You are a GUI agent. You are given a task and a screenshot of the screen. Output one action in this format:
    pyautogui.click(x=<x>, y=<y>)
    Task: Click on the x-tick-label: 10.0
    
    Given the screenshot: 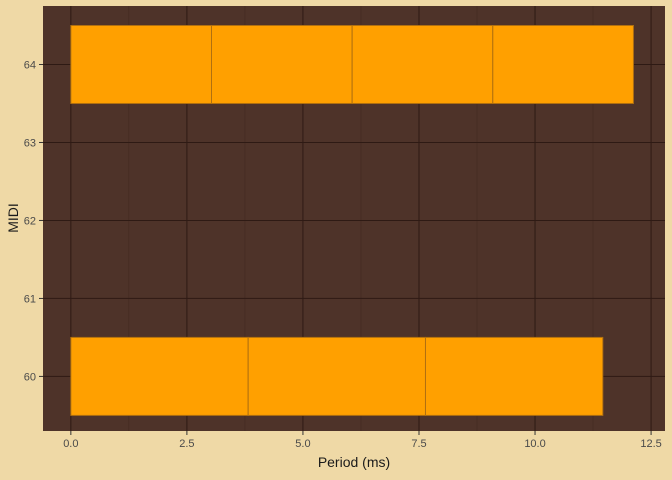 What is the action you would take?
    pyautogui.click(x=534, y=444)
    